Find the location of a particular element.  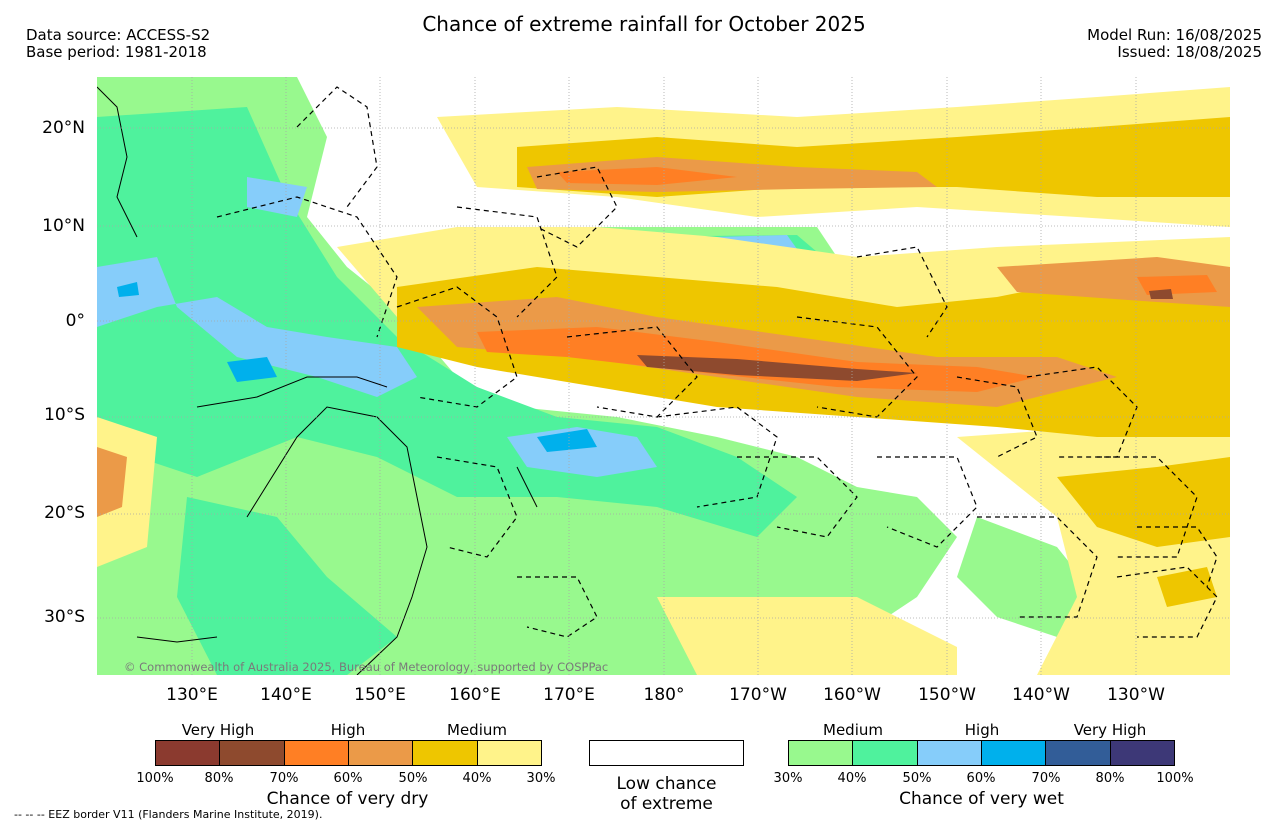

wet-tick: 80% is located at coordinates (1110, 778).